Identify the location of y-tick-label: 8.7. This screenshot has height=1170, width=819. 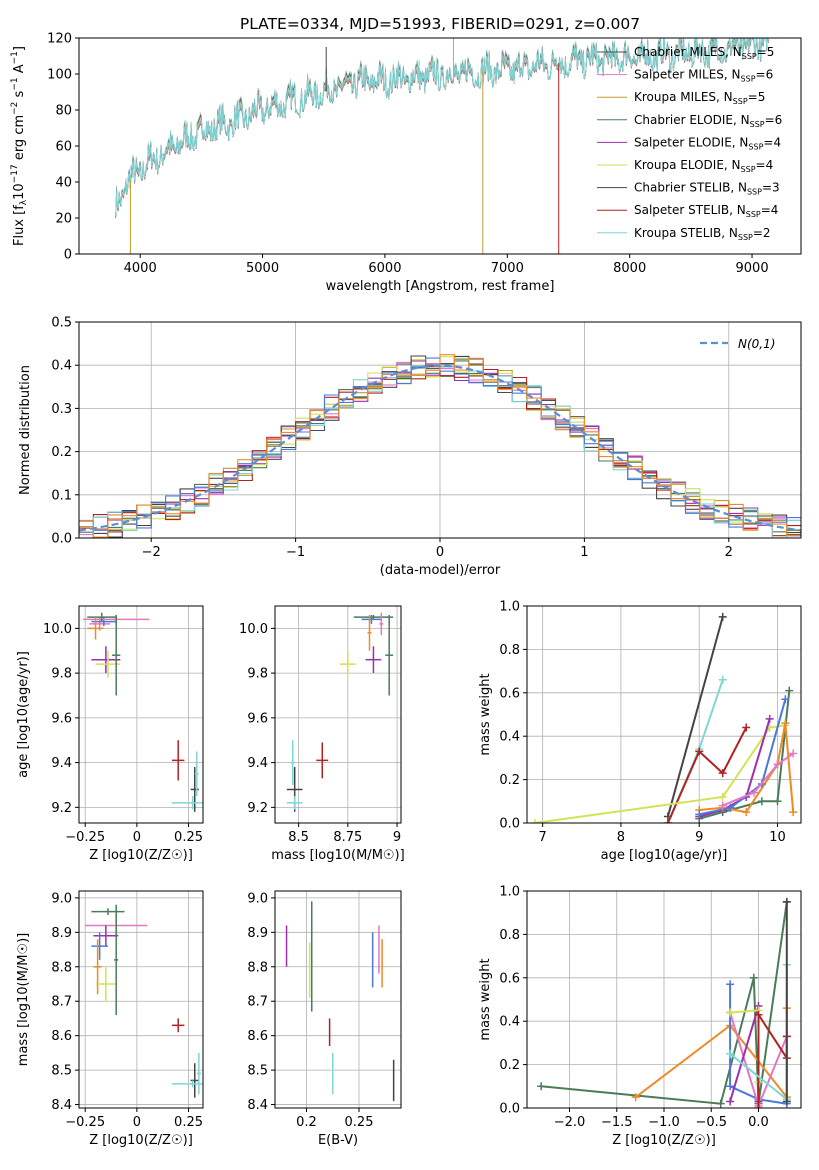
(61, 1002).